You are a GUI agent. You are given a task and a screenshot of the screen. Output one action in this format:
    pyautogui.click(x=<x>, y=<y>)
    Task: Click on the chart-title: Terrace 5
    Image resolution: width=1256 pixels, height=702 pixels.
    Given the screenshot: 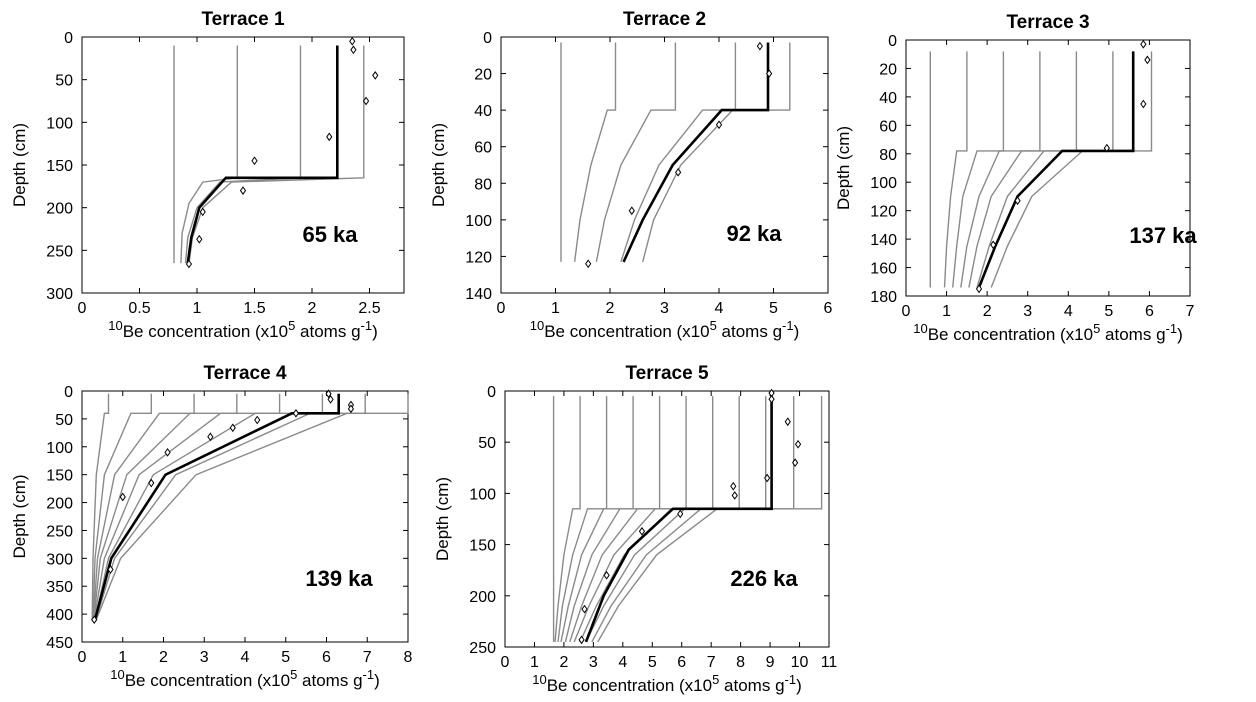 What is the action you would take?
    pyautogui.click(x=667, y=373)
    